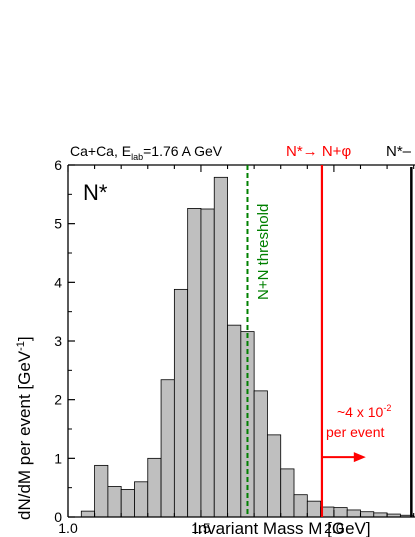 The image size is (415, 537). I want to click on y-tick-label: 6, so click(58, 165).